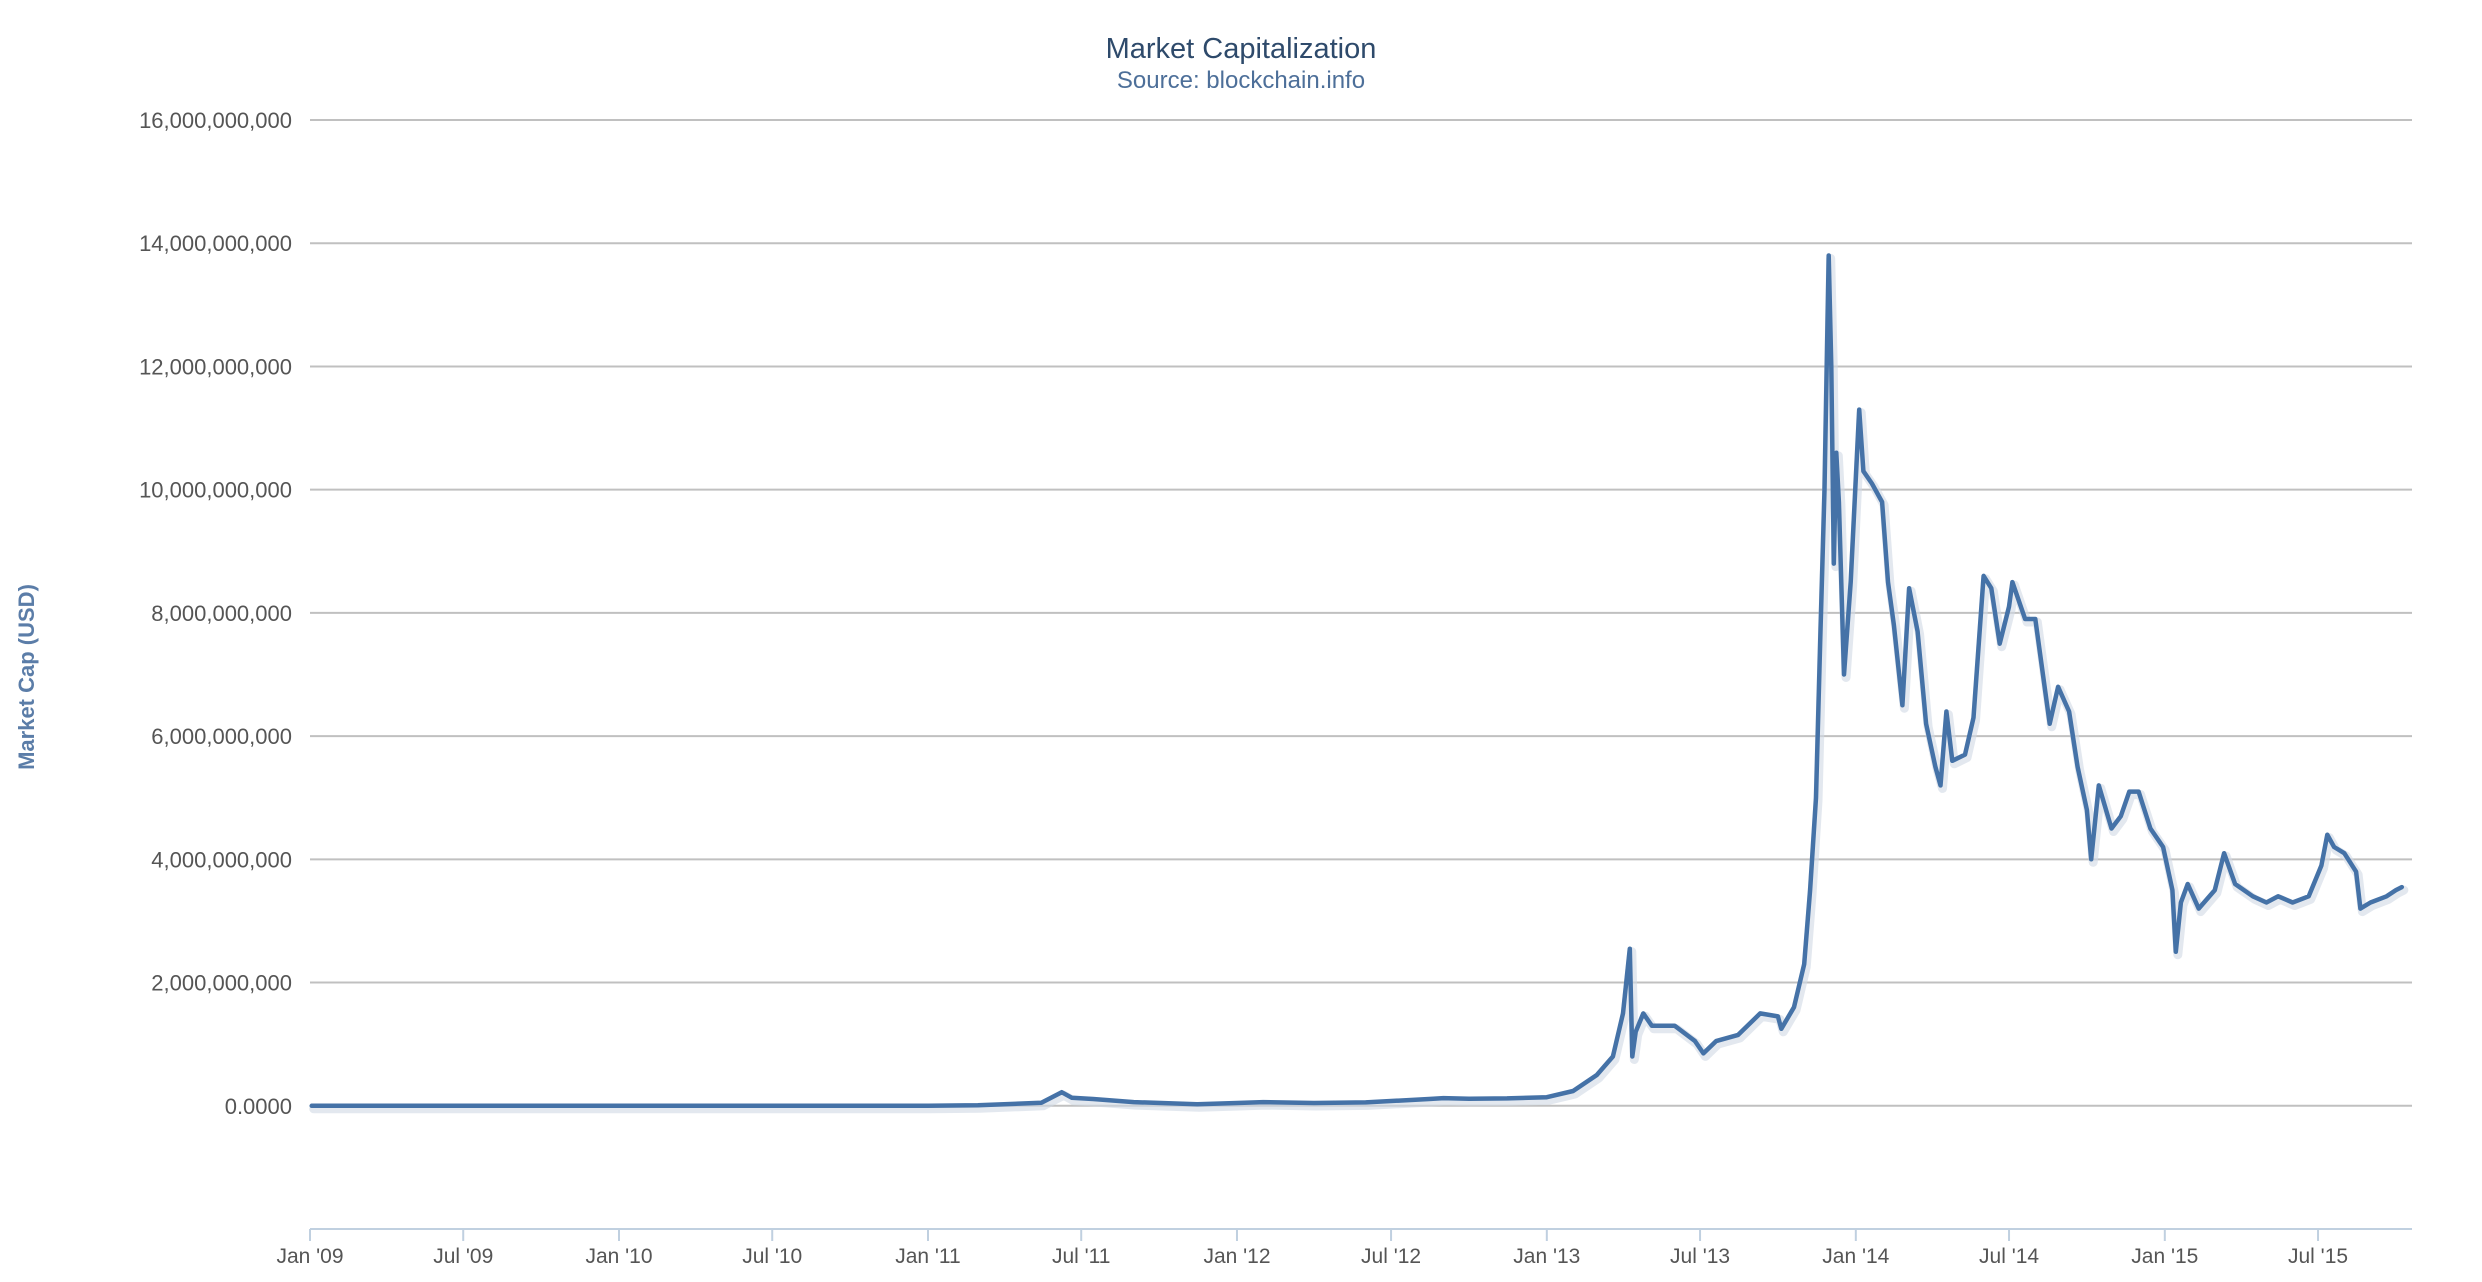 This screenshot has height=1282, width=2482. Describe the element at coordinates (1546, 1256) in the screenshot. I see `x-tick-label: Jan '13` at that location.